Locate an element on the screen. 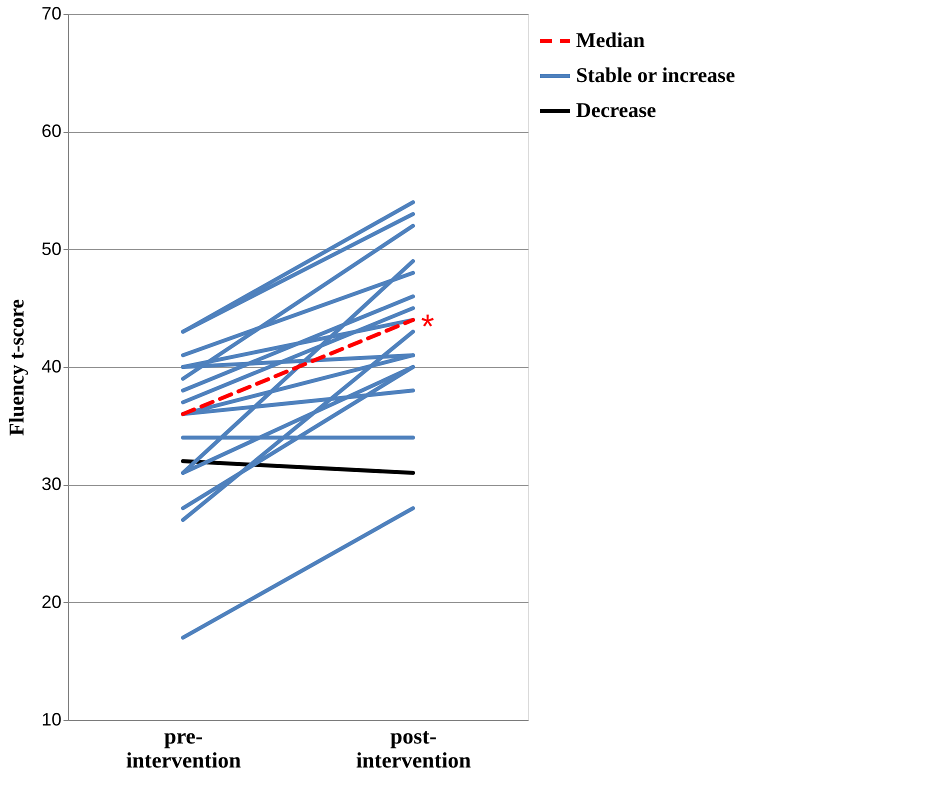 Image resolution: width=952 pixels, height=794 pixels. y-tick-label: 20 is located at coordinates (51, 602).